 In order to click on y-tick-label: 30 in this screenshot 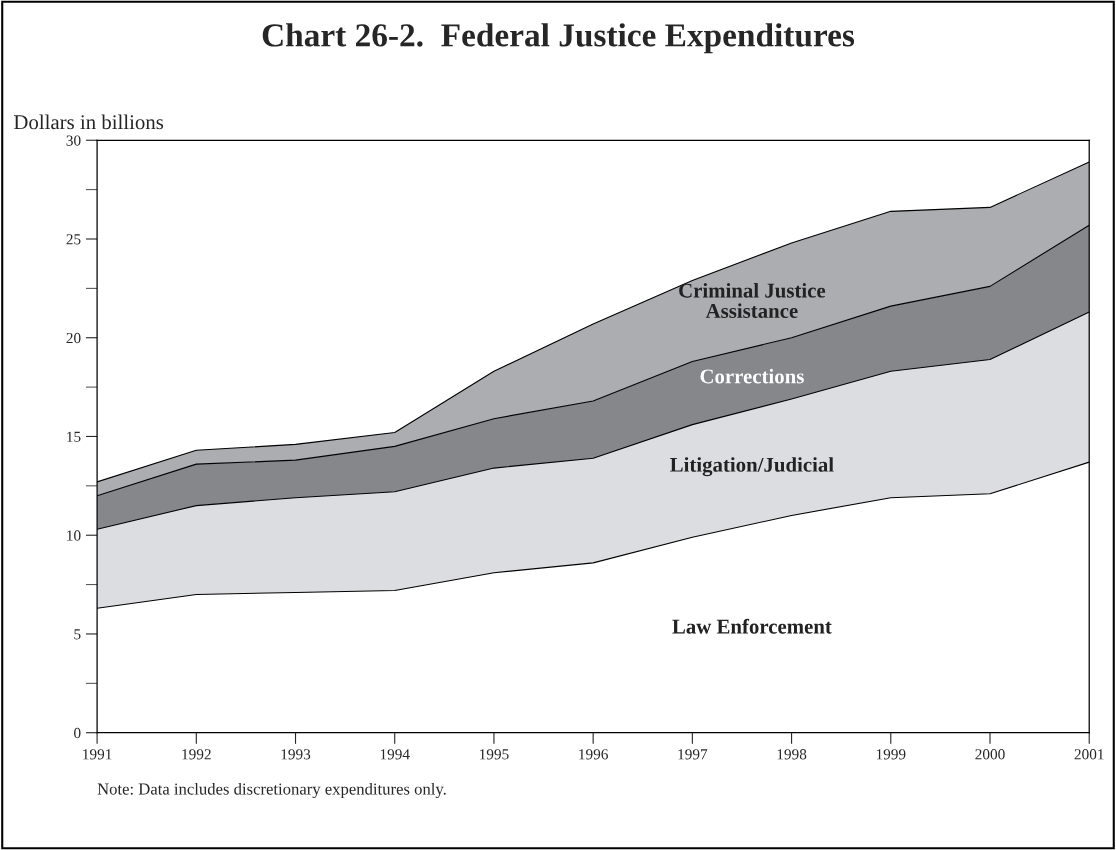, I will do `click(73, 140)`.